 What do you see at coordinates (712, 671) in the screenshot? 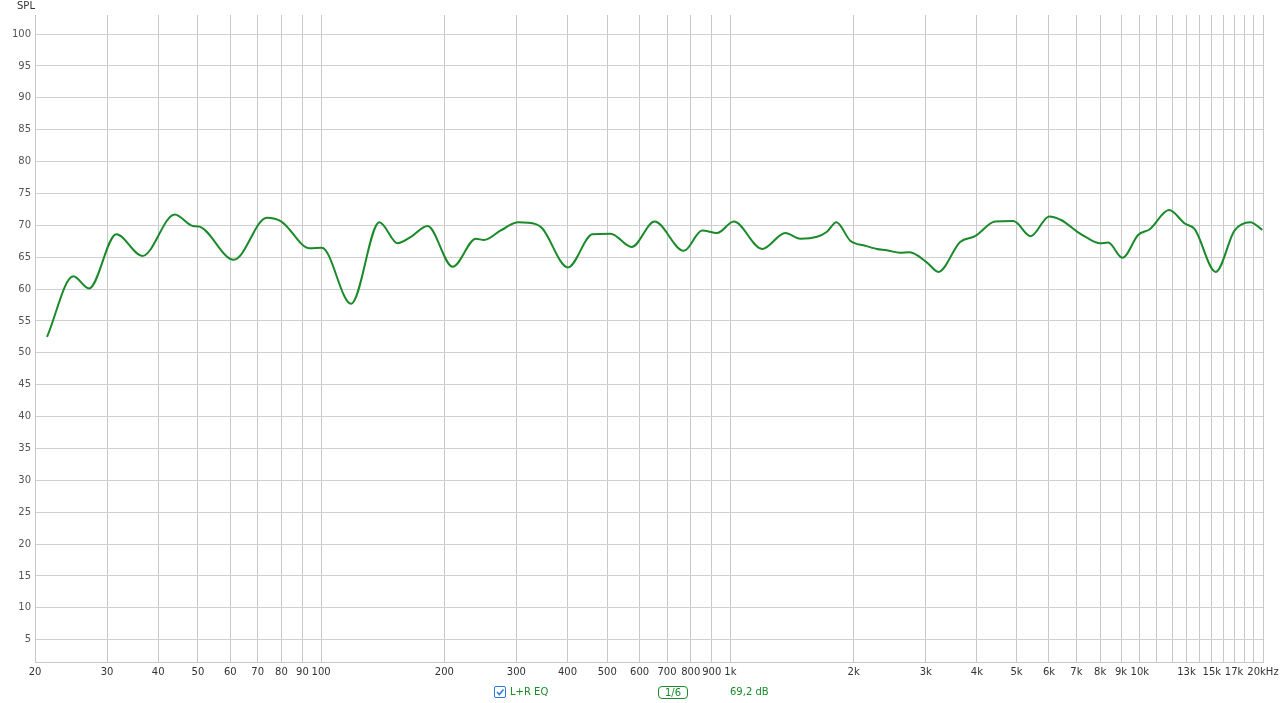
I see `x-tick-label: 900` at bounding box center [712, 671].